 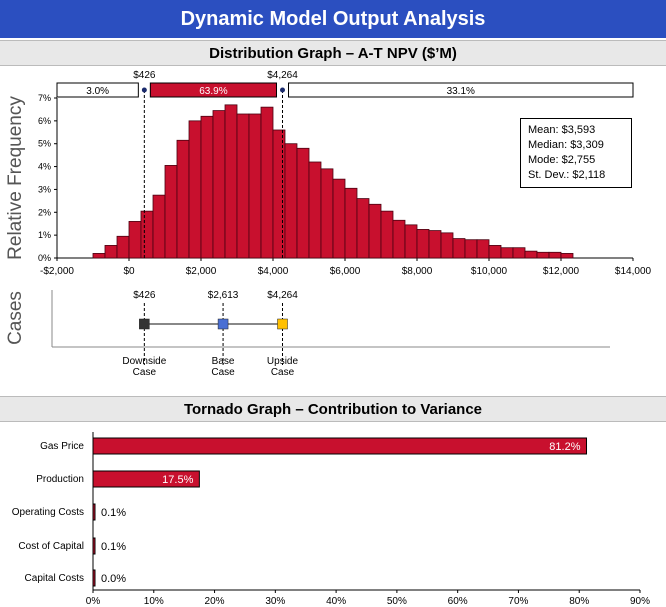 What do you see at coordinates (633, 271) in the screenshot?
I see `x-tick-label: $14,000` at bounding box center [633, 271].